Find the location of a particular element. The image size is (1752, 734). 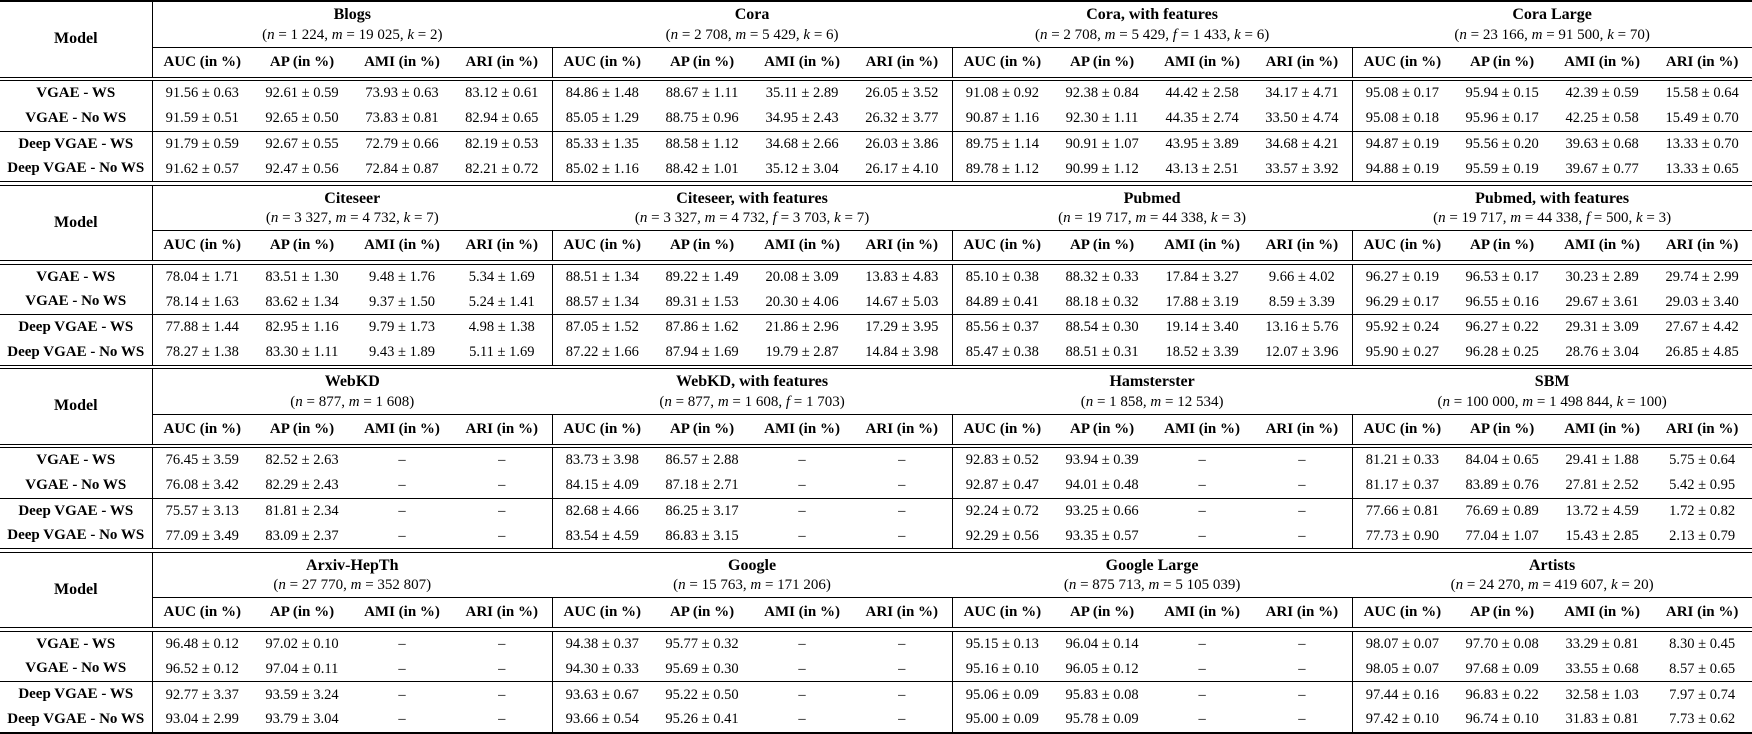

metric-value-cell: 84.86 ± 1.48 is located at coordinates (602, 93).